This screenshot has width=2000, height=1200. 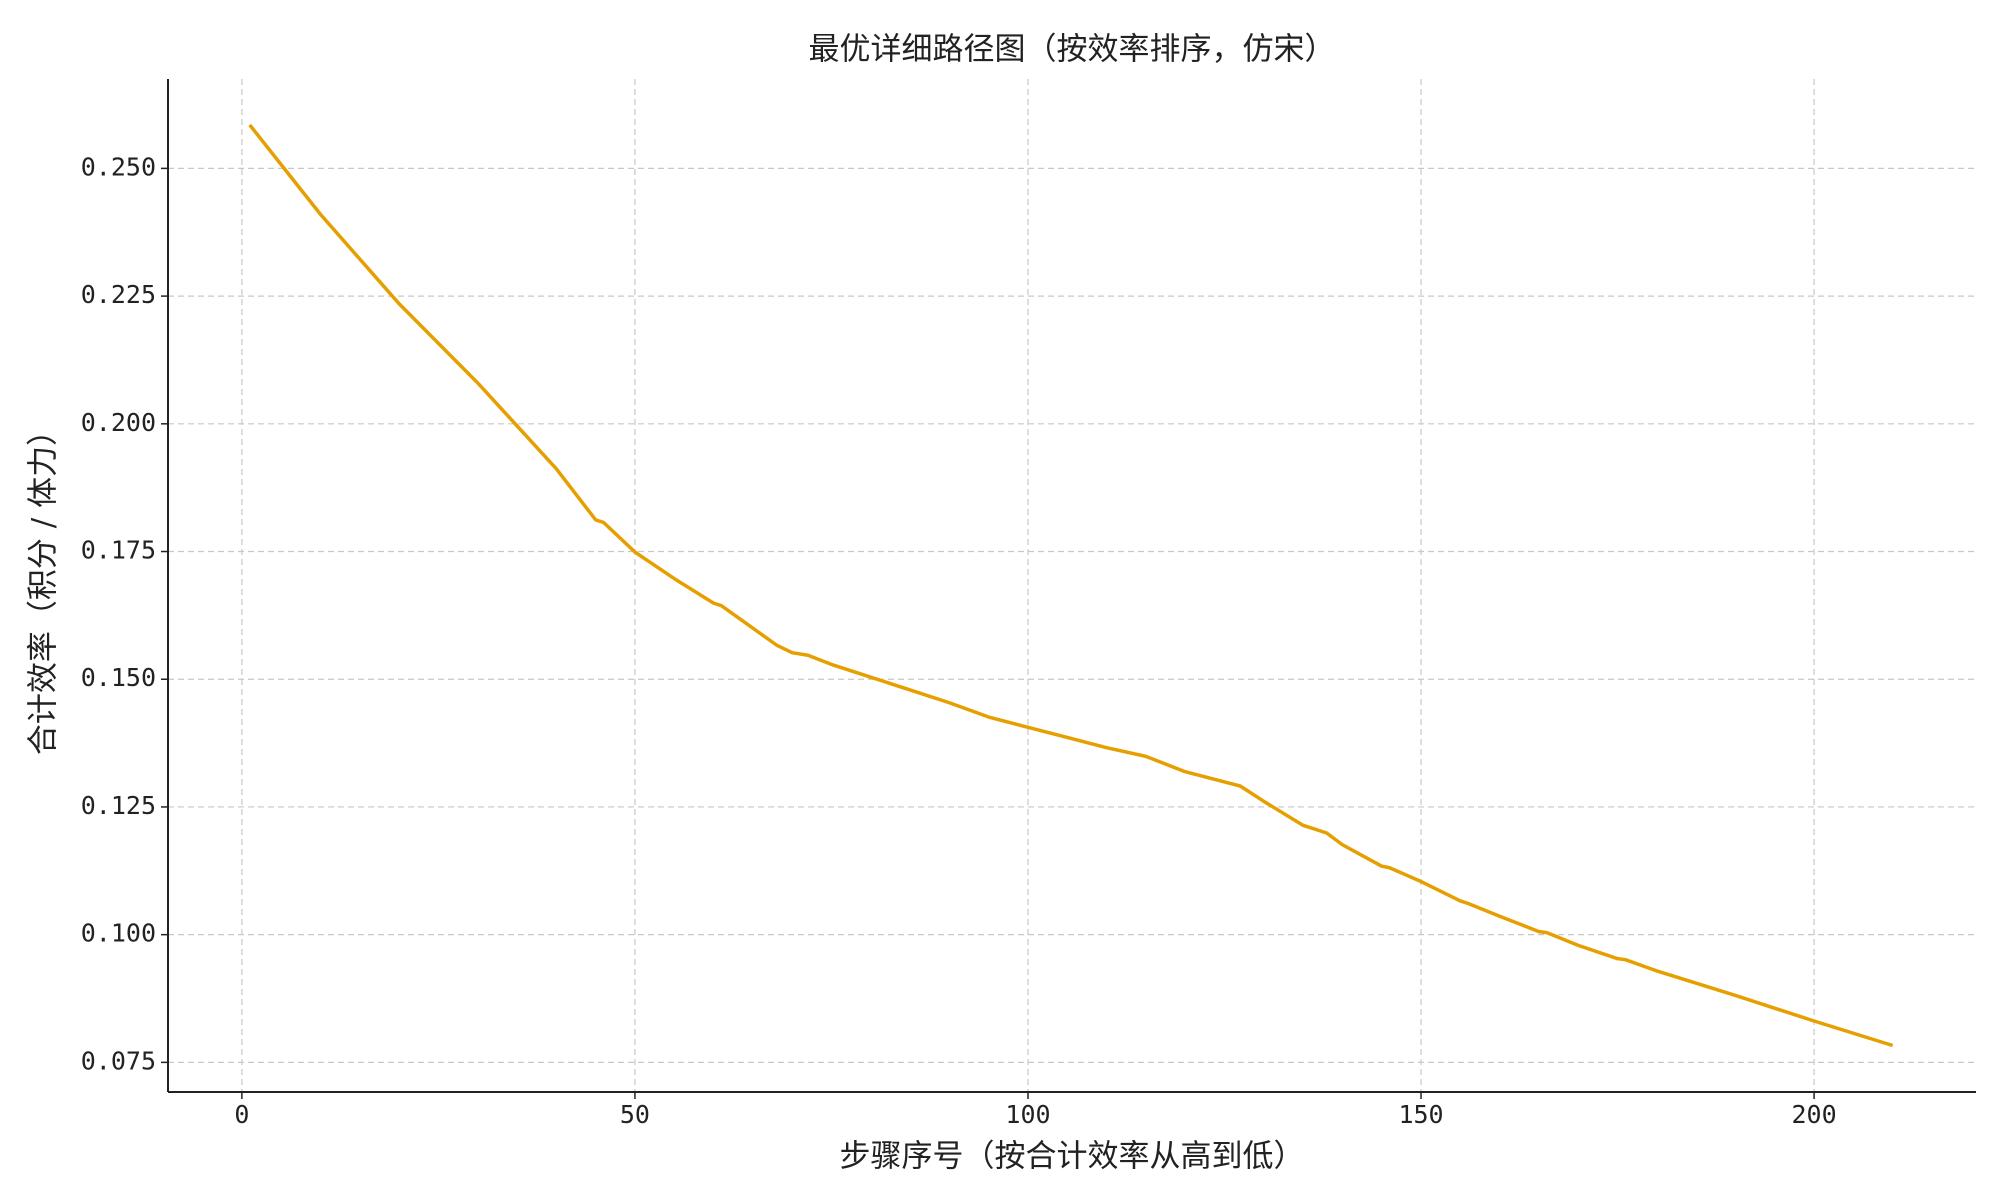 What do you see at coordinates (1072, 50) in the screenshot?
I see `chart-title: 最优详细路径图（按效率排序，仿宋）` at bounding box center [1072, 50].